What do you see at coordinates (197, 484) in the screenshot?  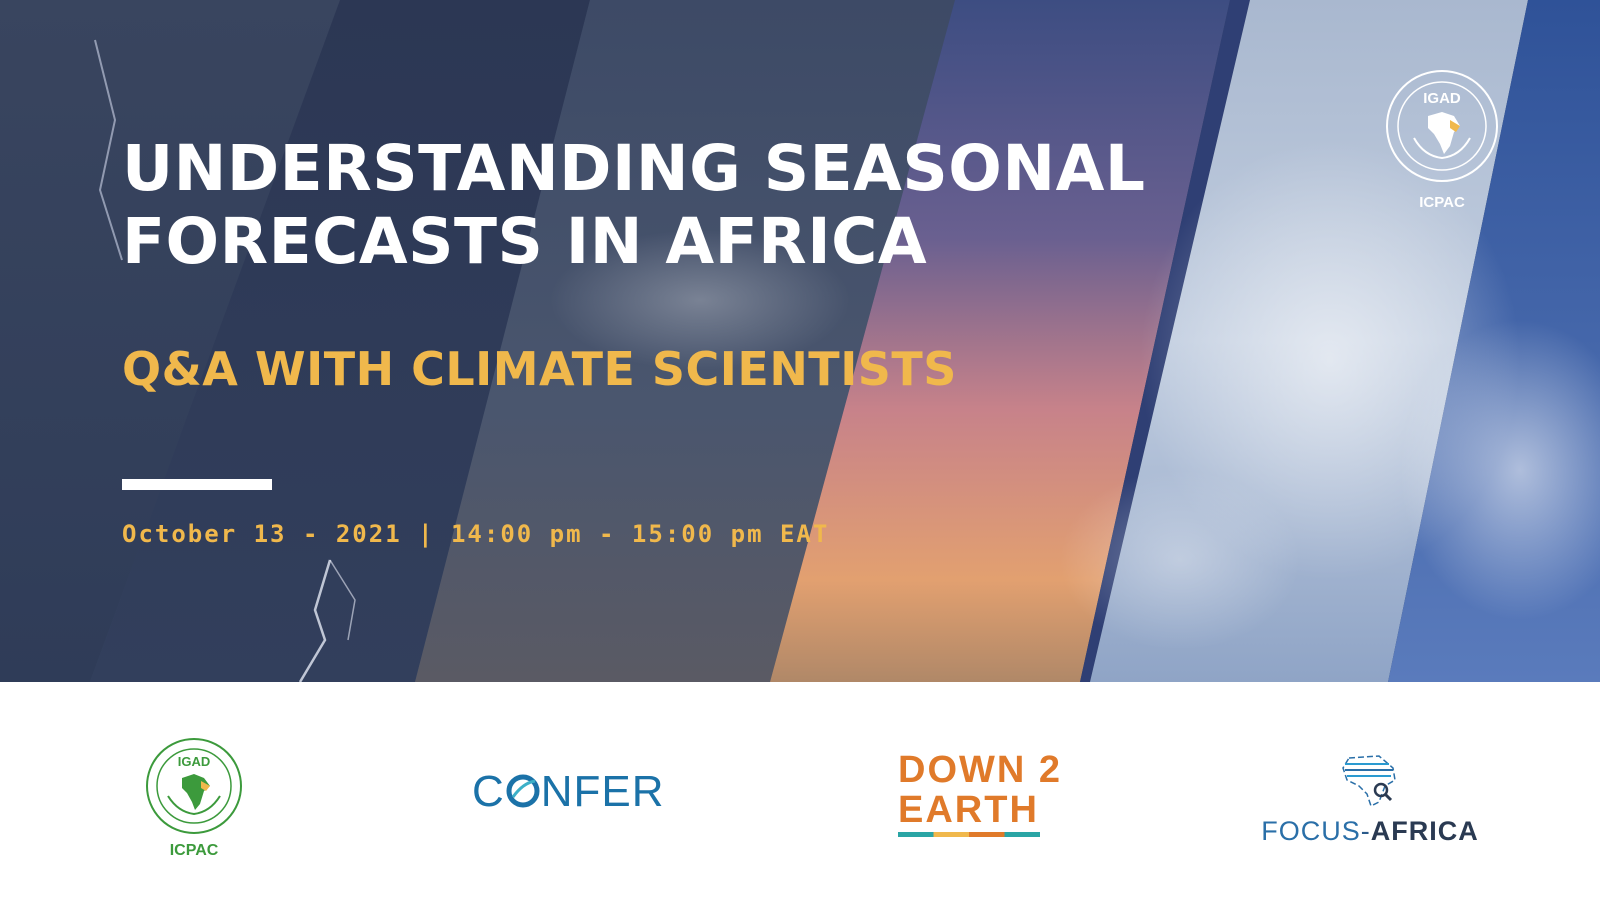 I see `divider-rule` at bounding box center [197, 484].